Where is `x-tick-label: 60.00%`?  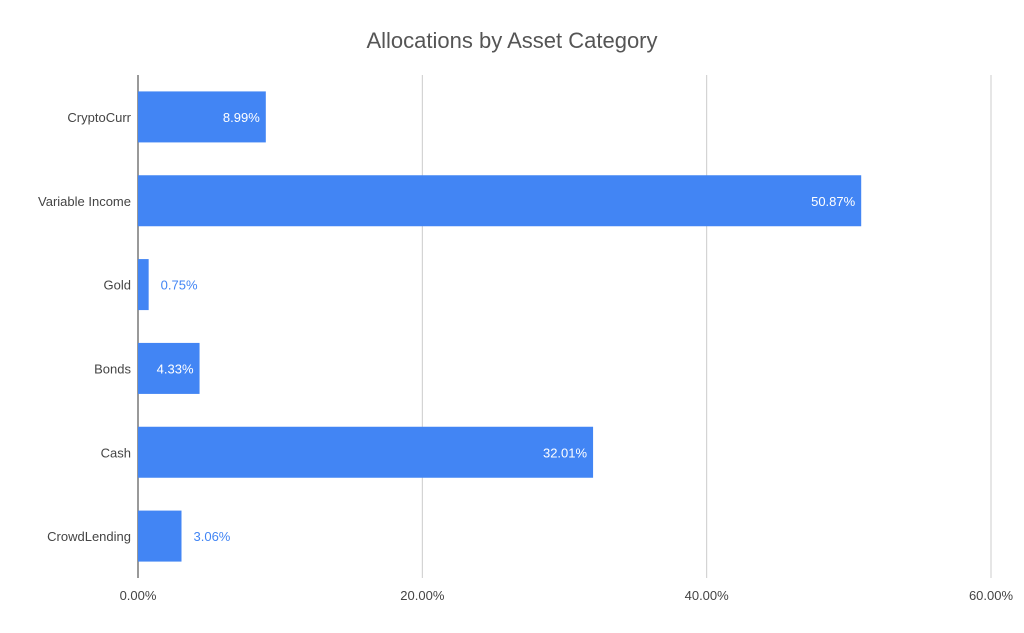
x-tick-label: 60.00% is located at coordinates (991, 595).